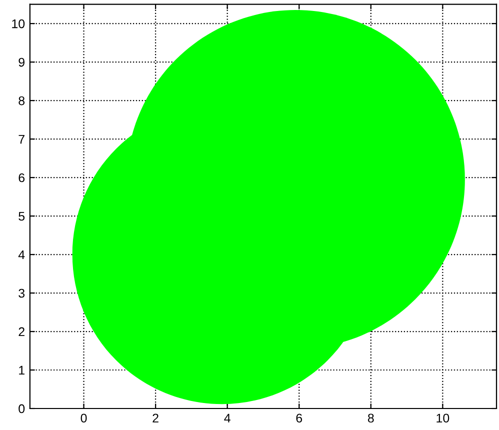  Describe the element at coordinates (227, 418) in the screenshot. I see `x-tick-label: 4` at that location.